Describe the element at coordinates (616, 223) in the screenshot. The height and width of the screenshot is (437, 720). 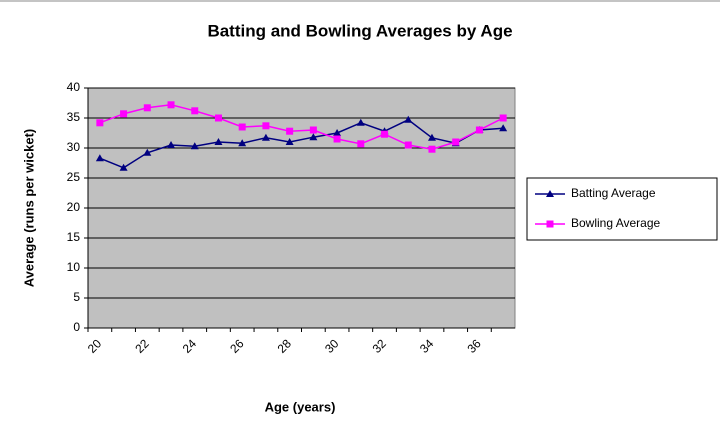
I see `legend-label: Bowling Average` at that location.